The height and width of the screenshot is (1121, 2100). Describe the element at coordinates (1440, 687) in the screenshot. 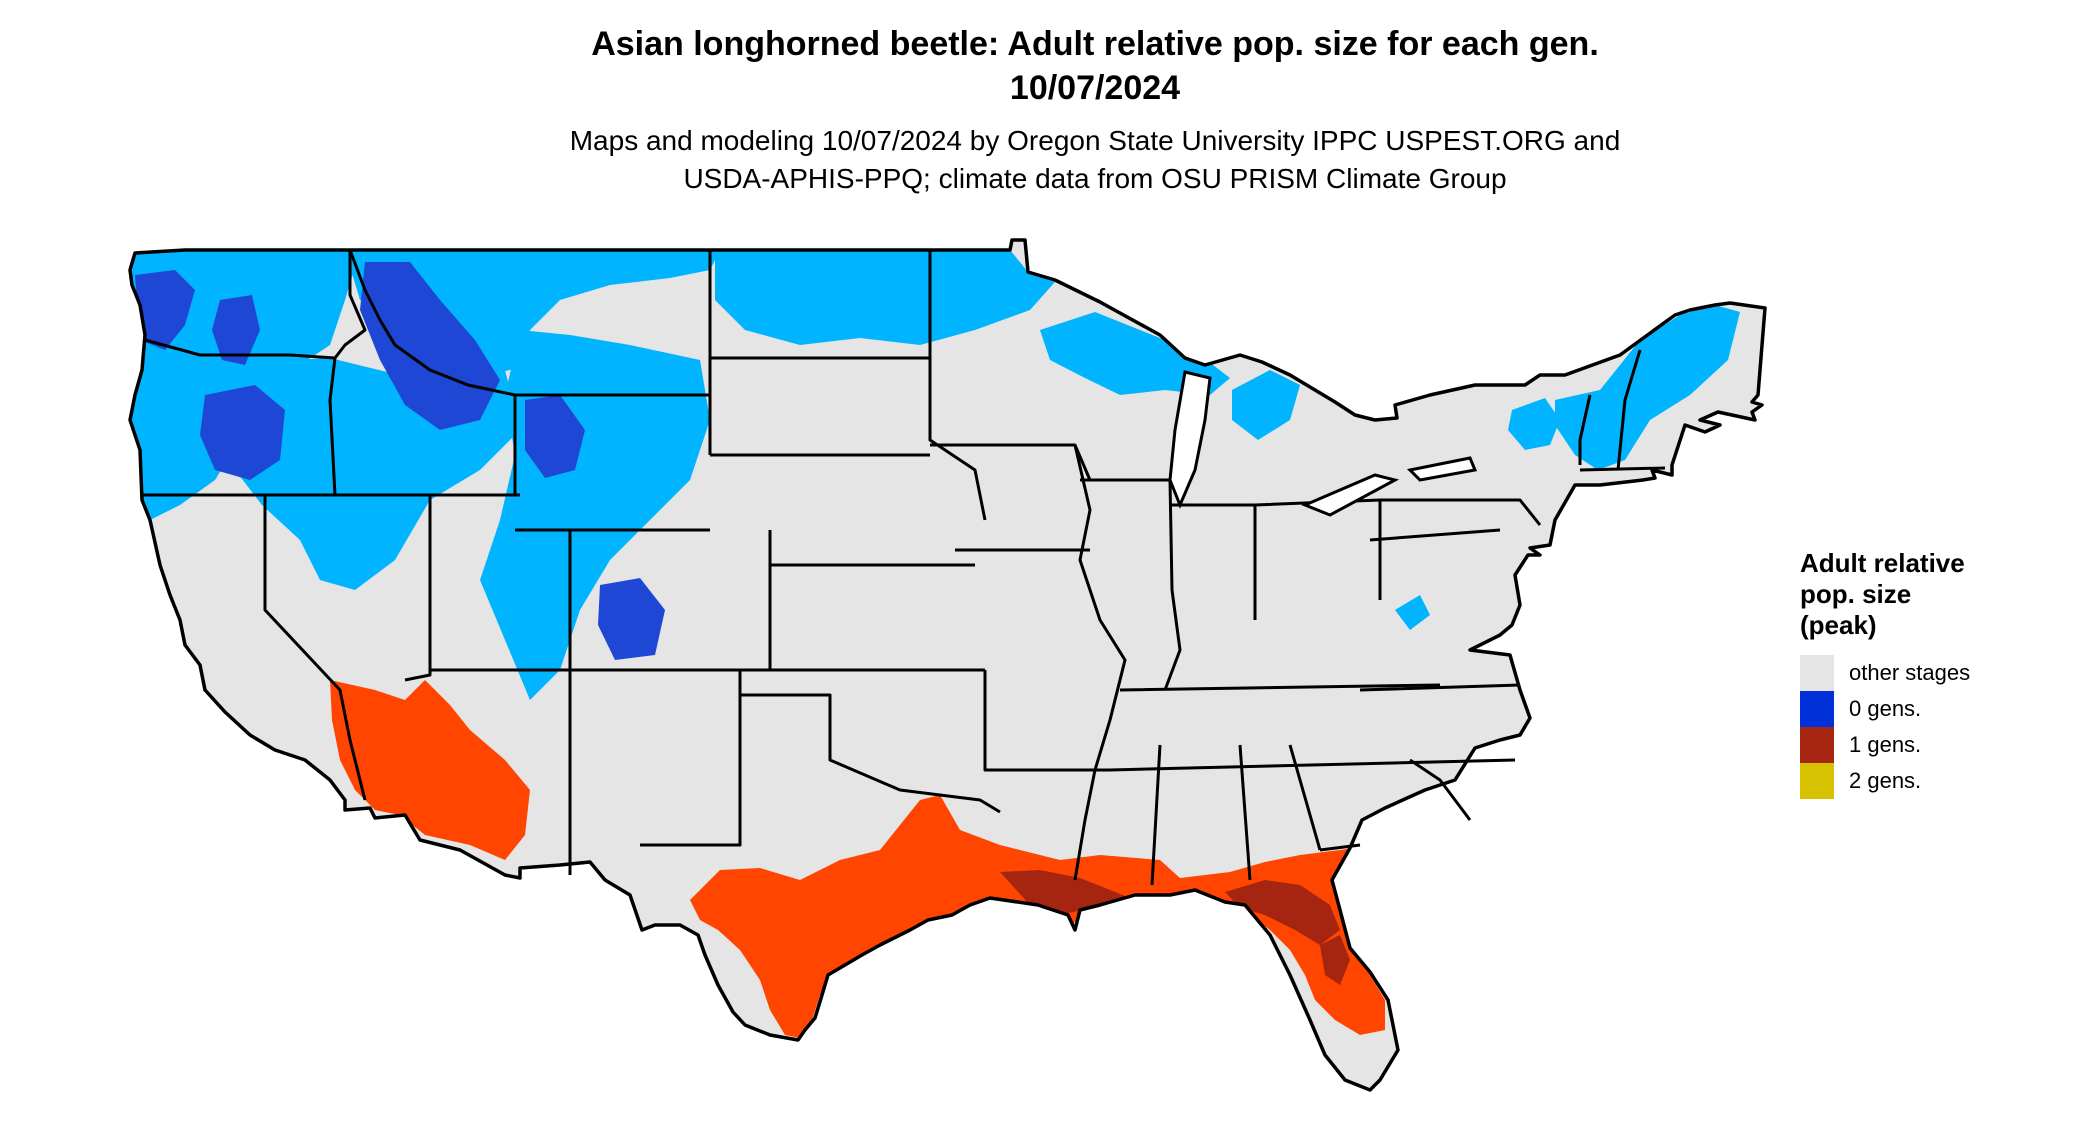

I see `va-nc-border` at that location.